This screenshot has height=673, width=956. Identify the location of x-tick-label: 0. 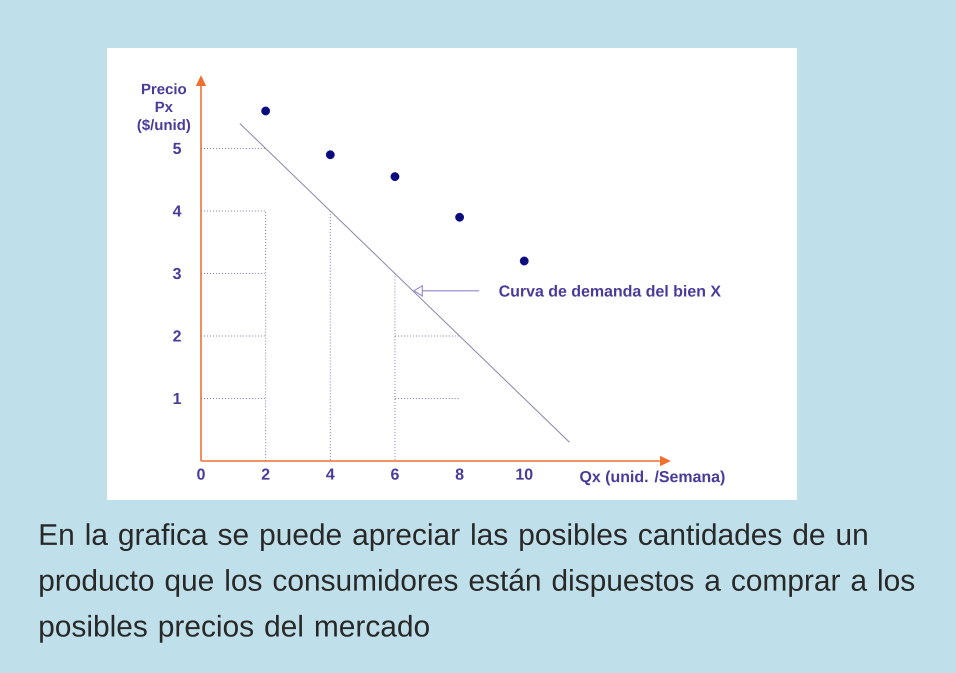
(201, 474).